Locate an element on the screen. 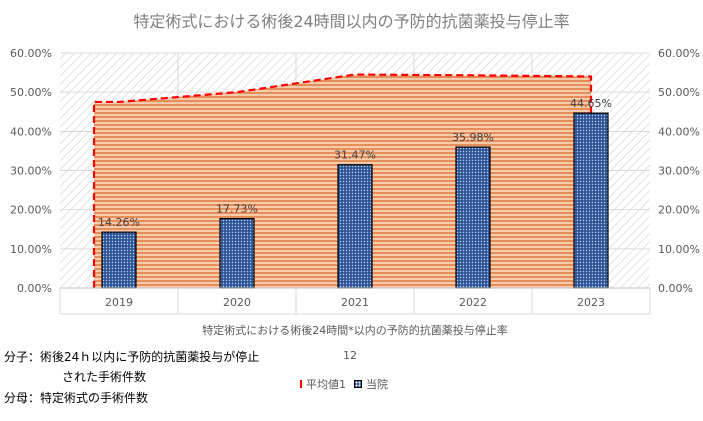  y-tick-label-right: 20.00% is located at coordinates (679, 210).